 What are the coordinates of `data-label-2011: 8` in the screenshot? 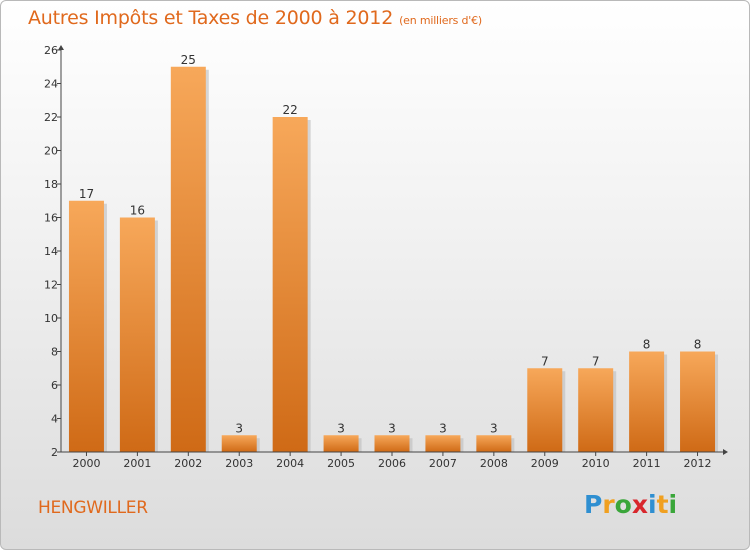 It's located at (647, 345).